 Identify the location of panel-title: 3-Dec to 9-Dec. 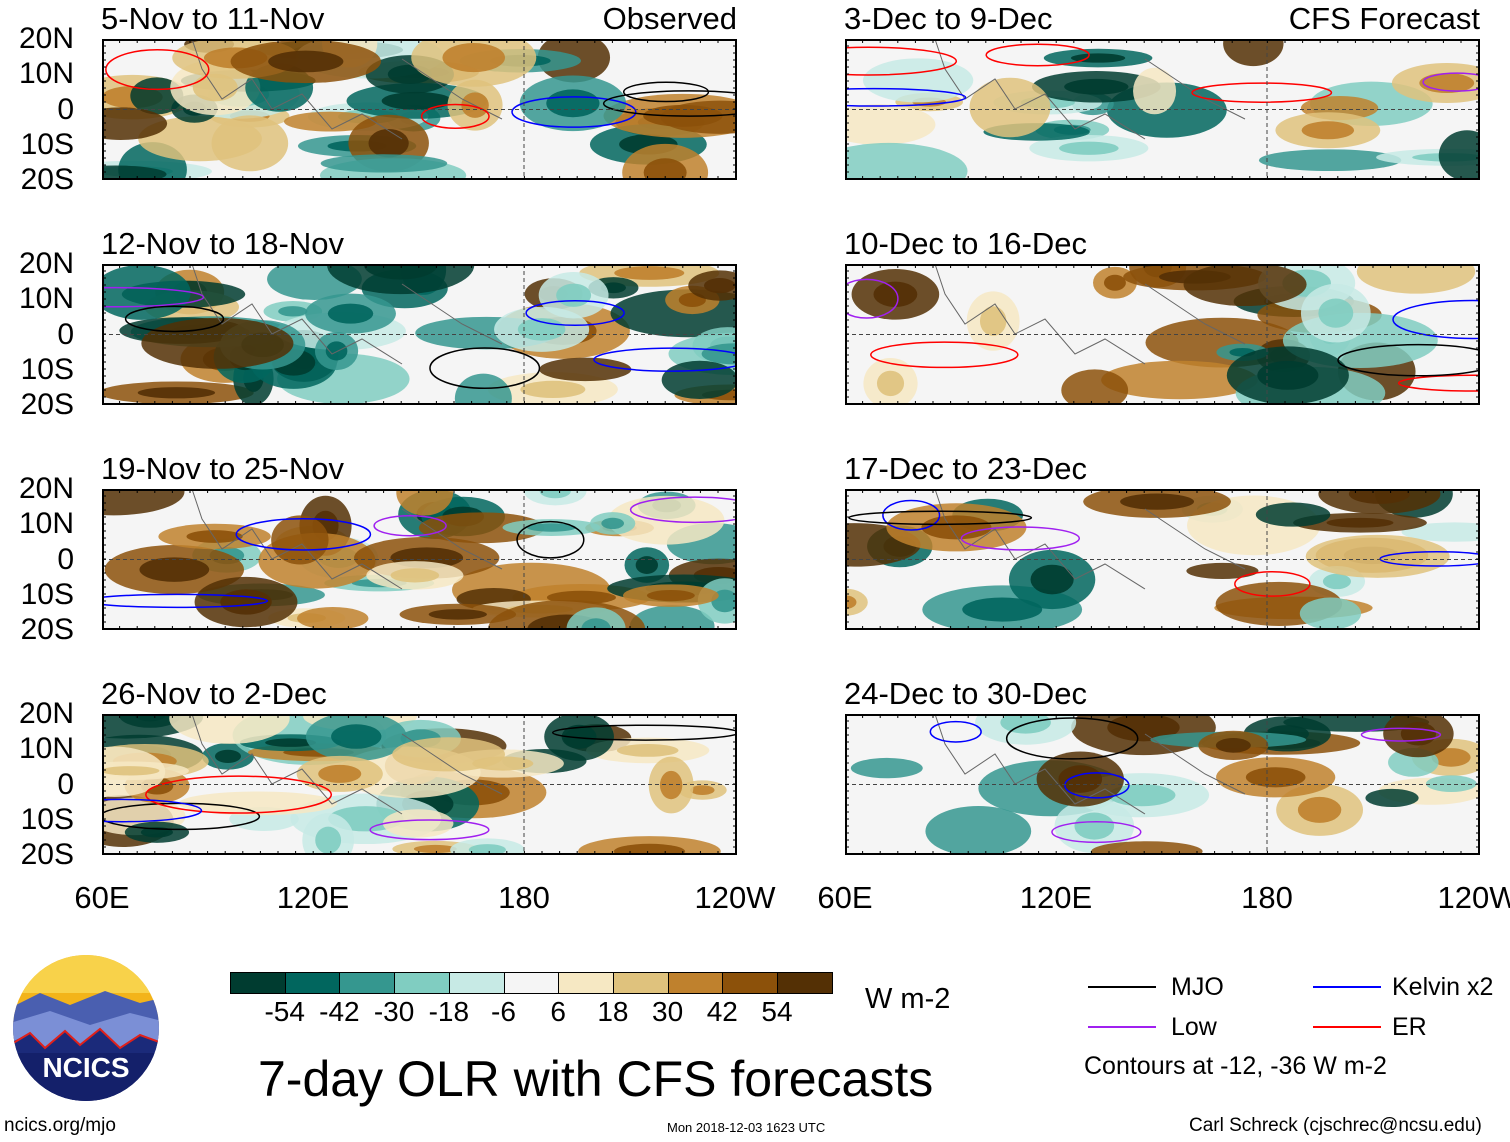
(948, 18).